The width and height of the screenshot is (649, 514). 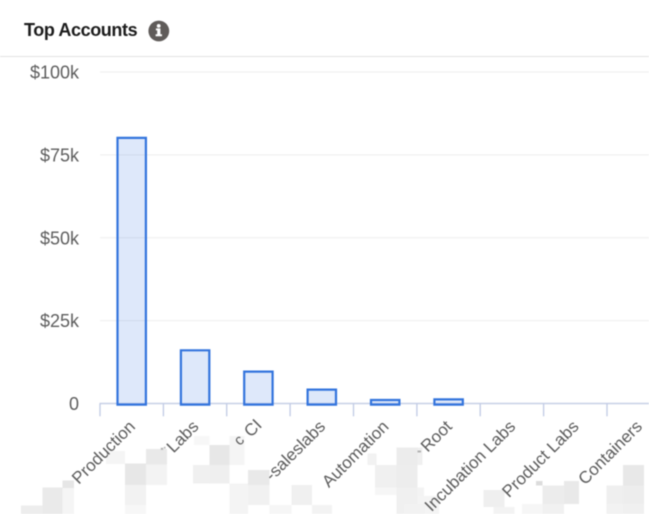 What do you see at coordinates (60, 155) in the screenshot?
I see `svg-text: $75k` at bounding box center [60, 155].